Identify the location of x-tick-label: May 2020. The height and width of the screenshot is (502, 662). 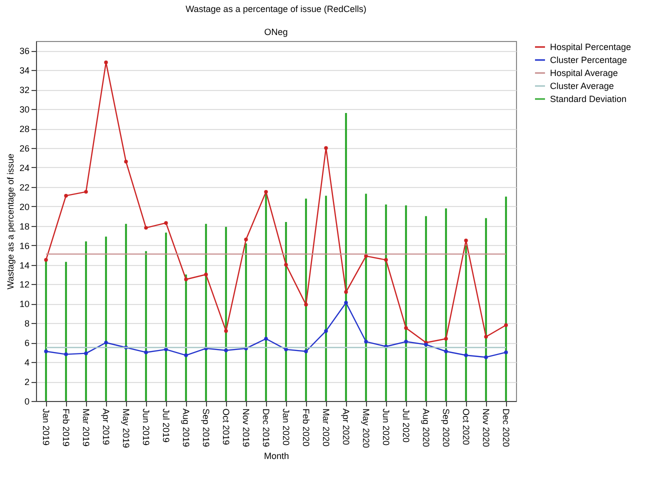
(366, 428).